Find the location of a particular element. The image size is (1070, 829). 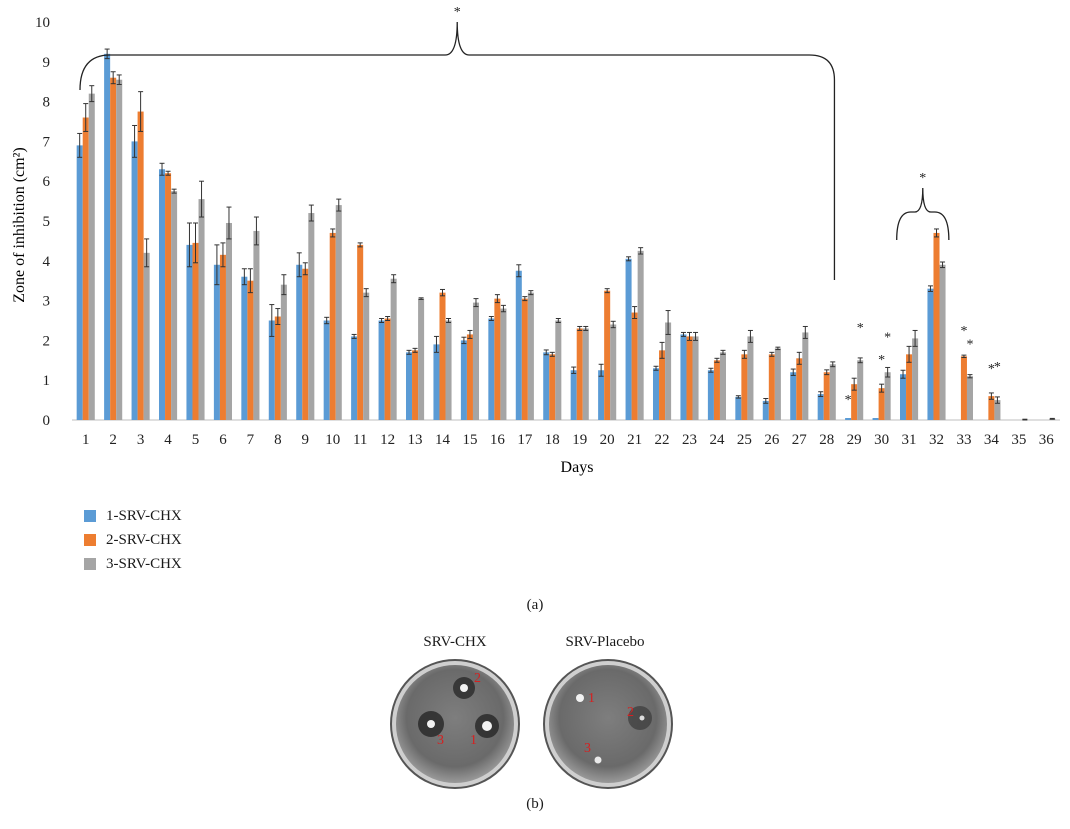

legend-item-series-1: 1-SRV-CHX is located at coordinates (133, 516).